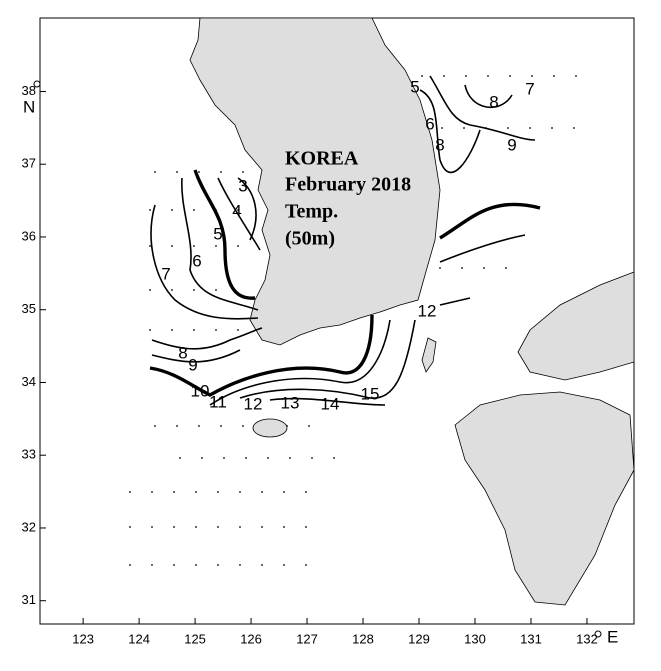 This screenshot has height=671, width=661. Describe the element at coordinates (29, 454) in the screenshot. I see `y-tick-label: 33` at that location.